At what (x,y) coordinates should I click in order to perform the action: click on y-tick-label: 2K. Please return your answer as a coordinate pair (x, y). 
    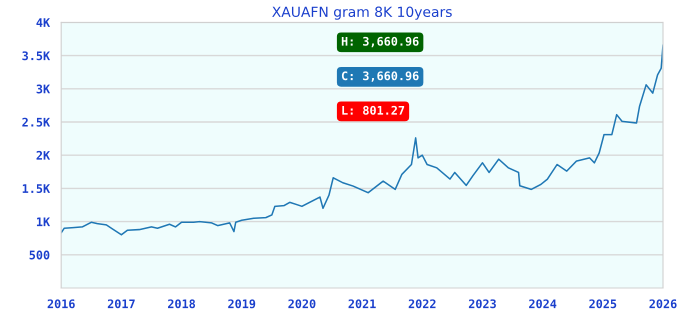
    Looking at the image, I should click on (43, 155).